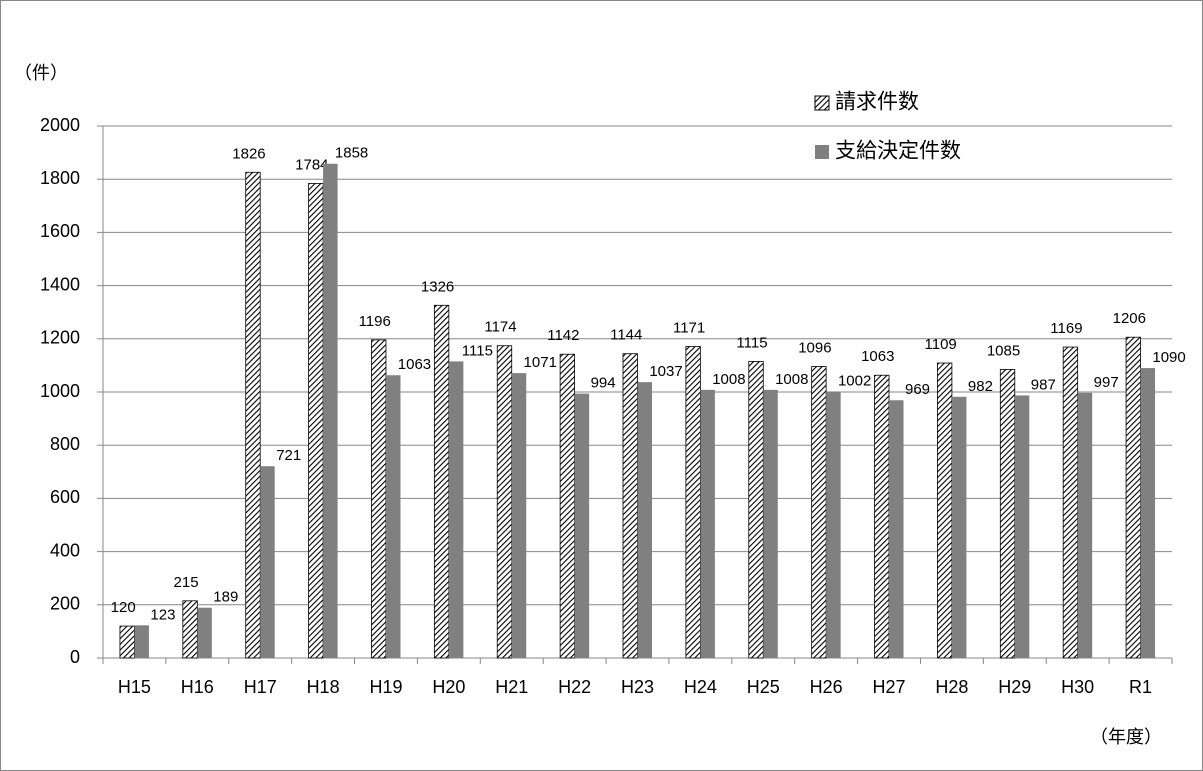  Describe the element at coordinates (826, 687) in the screenshot. I see `x-tick-label: H26` at that location.